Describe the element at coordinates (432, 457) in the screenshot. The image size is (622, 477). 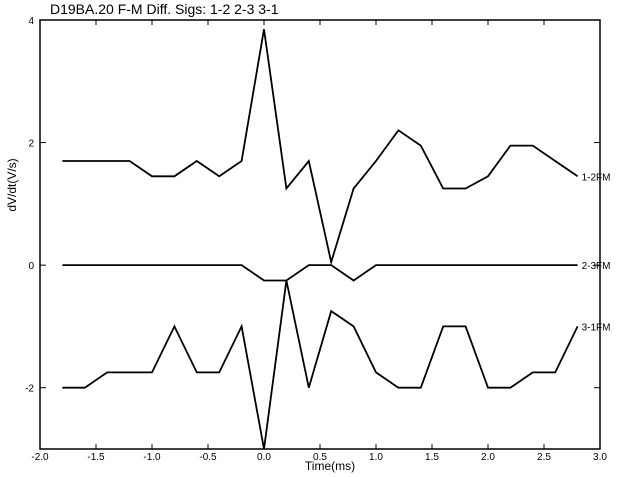
I see `x-tick-label: 1.5` at that location.